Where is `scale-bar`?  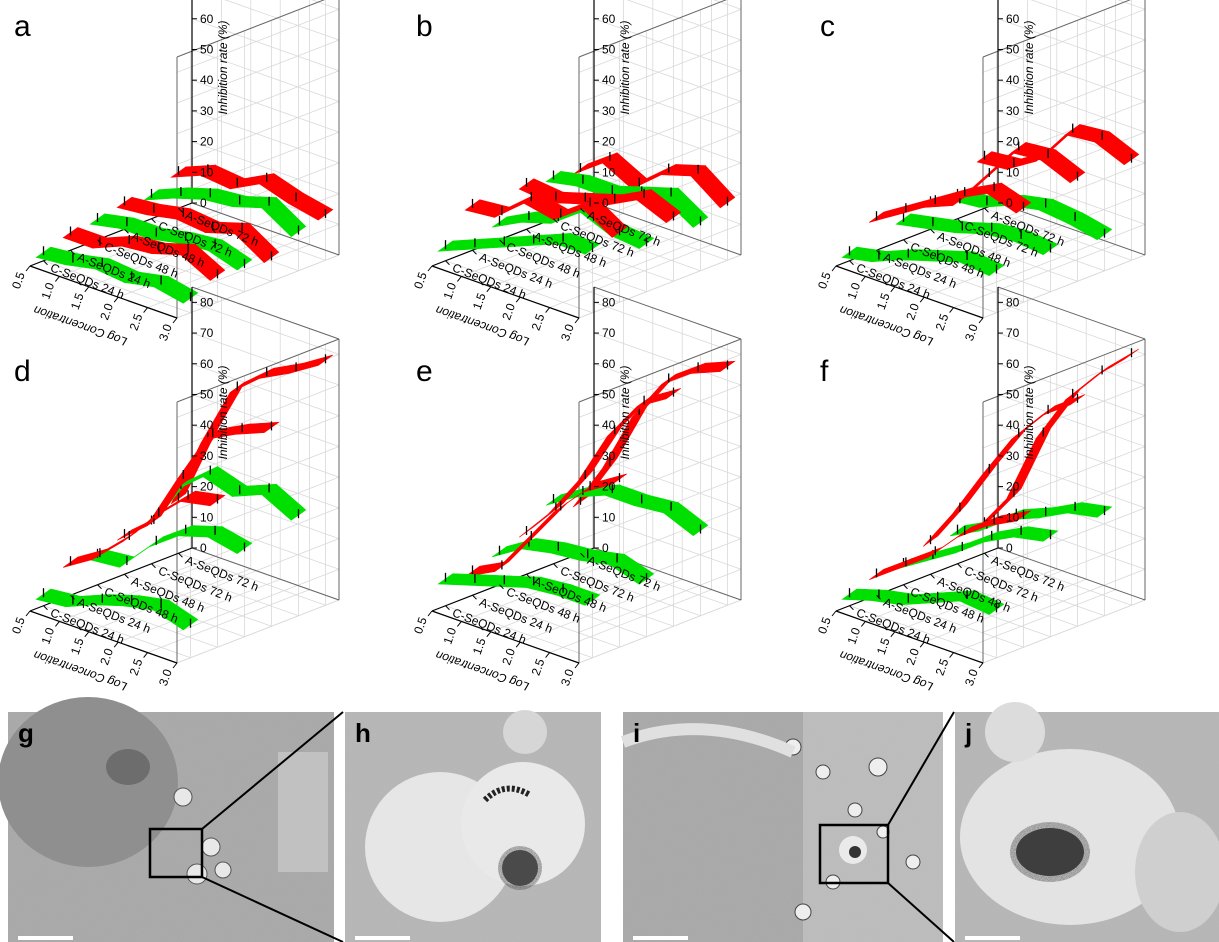
scale-bar is located at coordinates (660, 938).